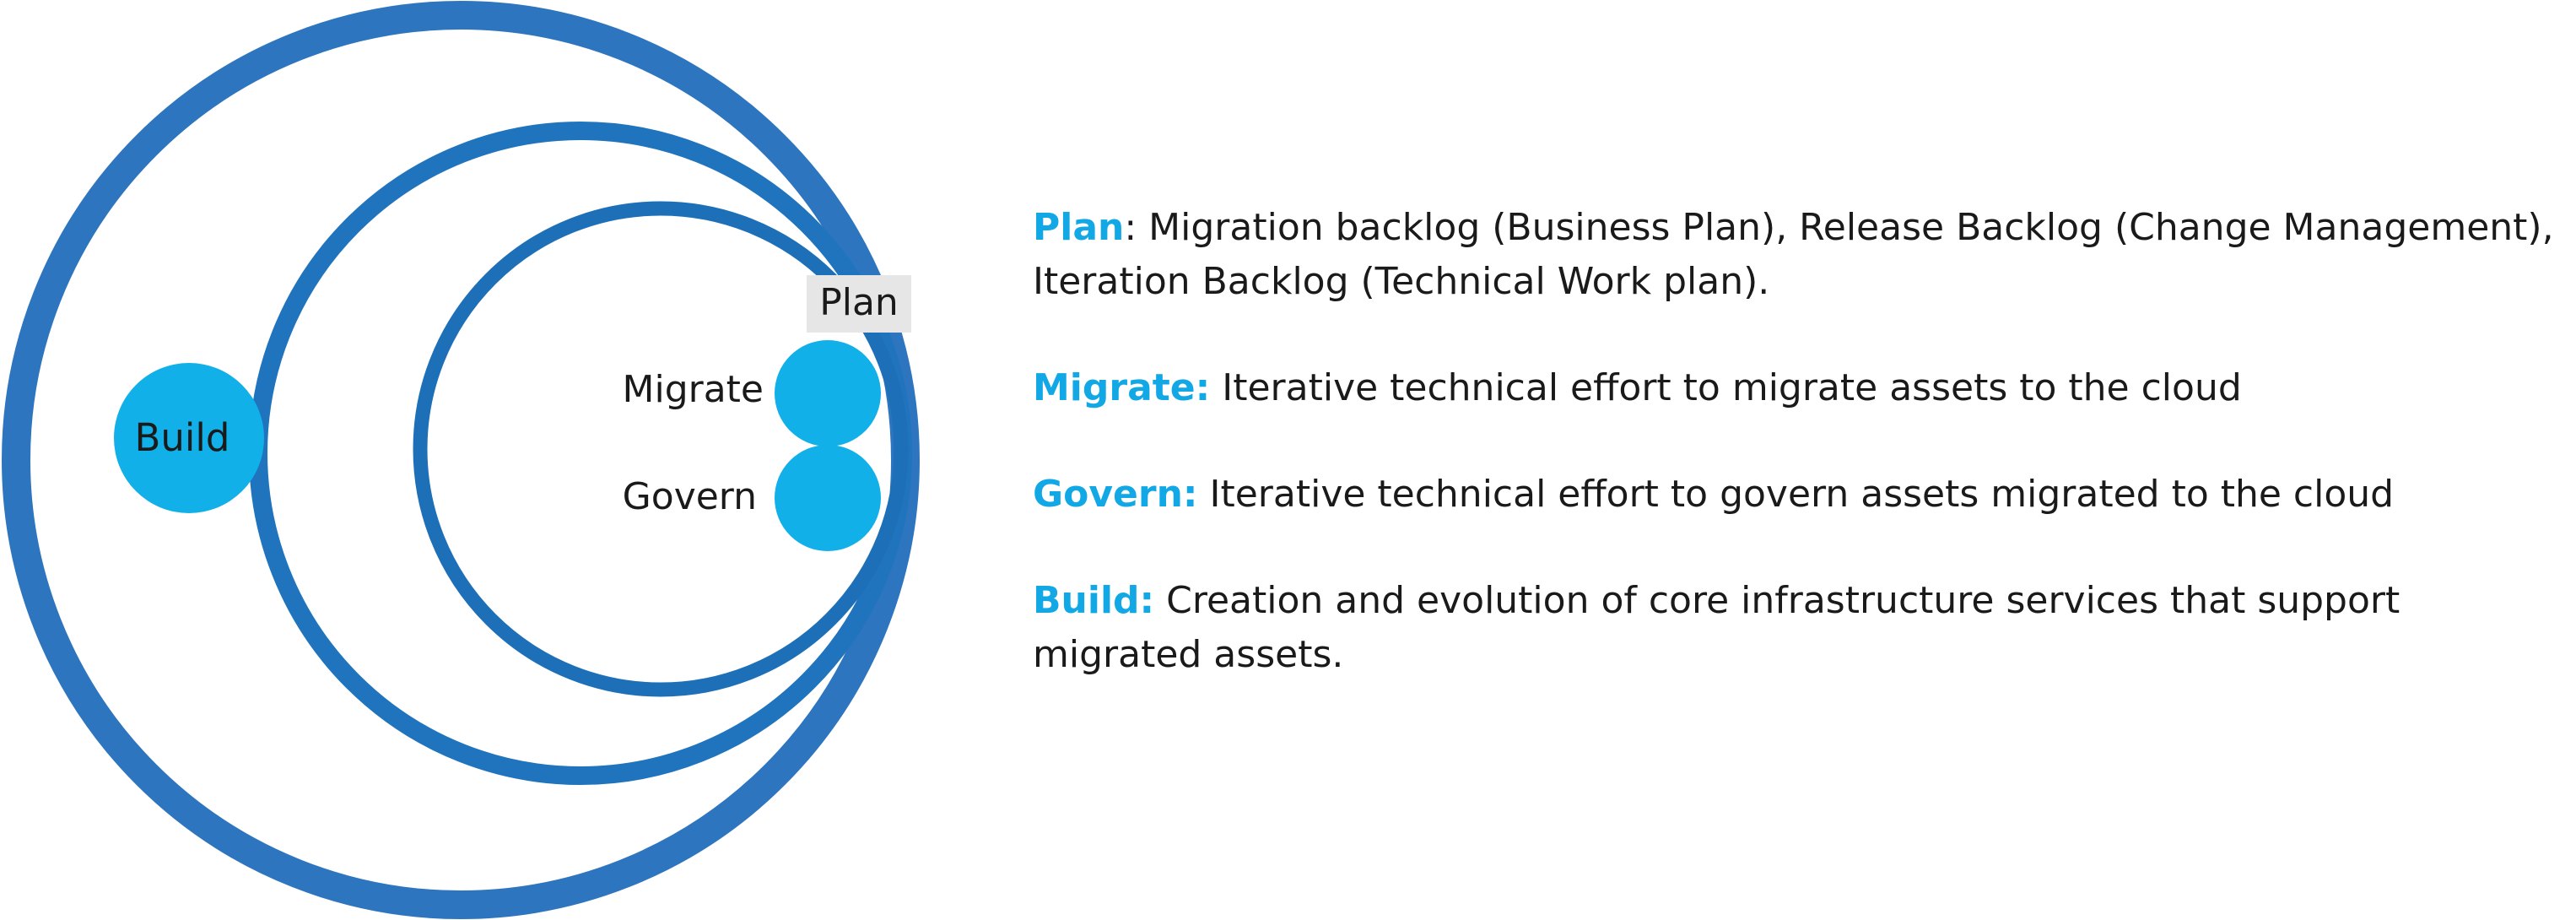  I want to click on plan-label: Plan, so click(859, 302).